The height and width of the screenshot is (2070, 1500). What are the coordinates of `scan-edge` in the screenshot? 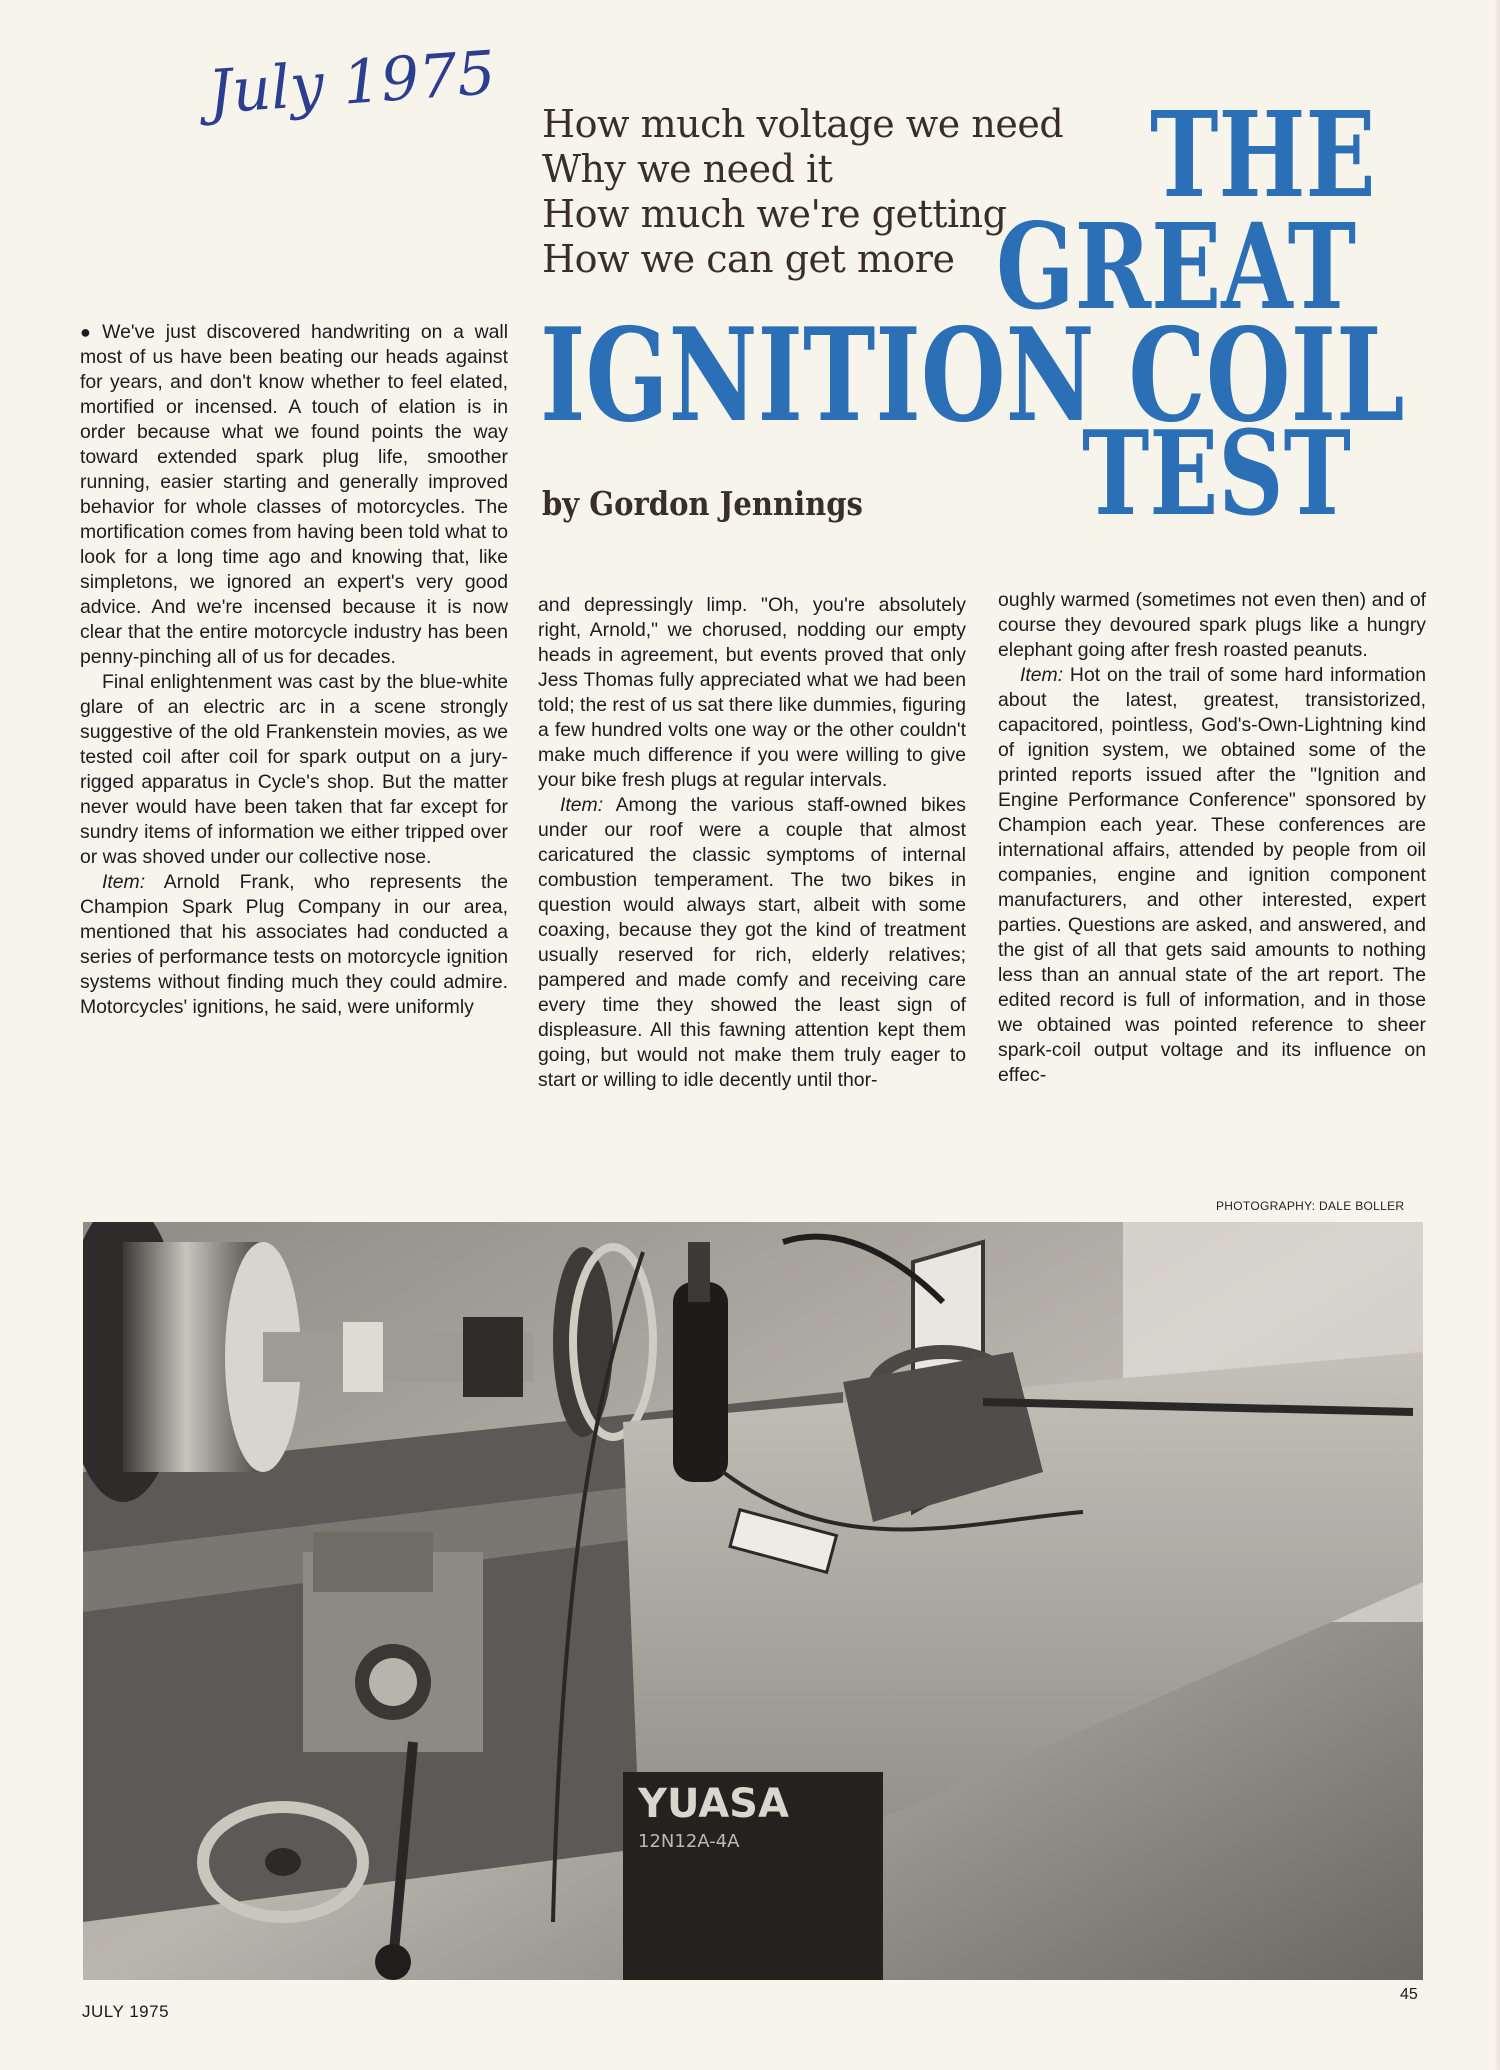 It's located at (1497, 1035).